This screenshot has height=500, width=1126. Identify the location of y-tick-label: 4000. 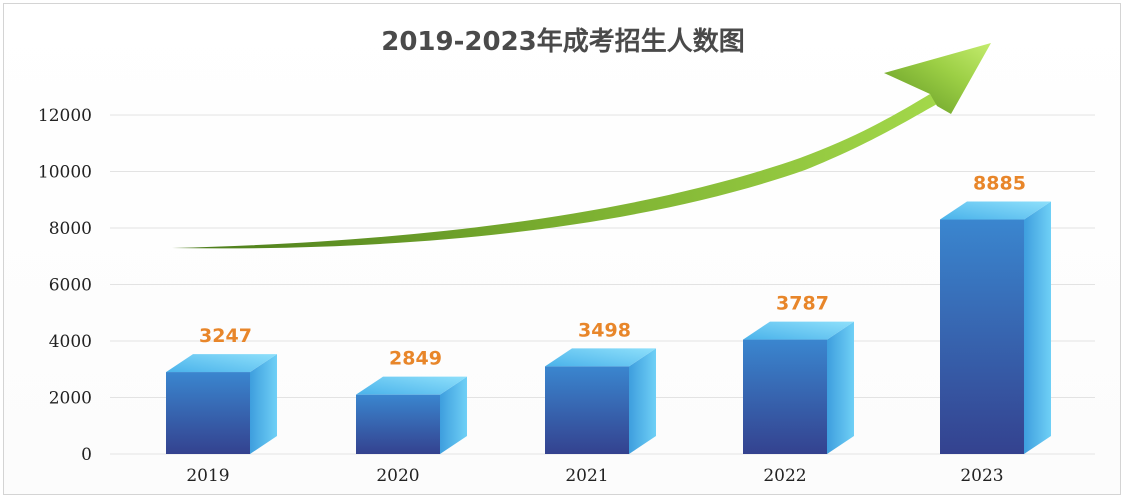
(70, 342).